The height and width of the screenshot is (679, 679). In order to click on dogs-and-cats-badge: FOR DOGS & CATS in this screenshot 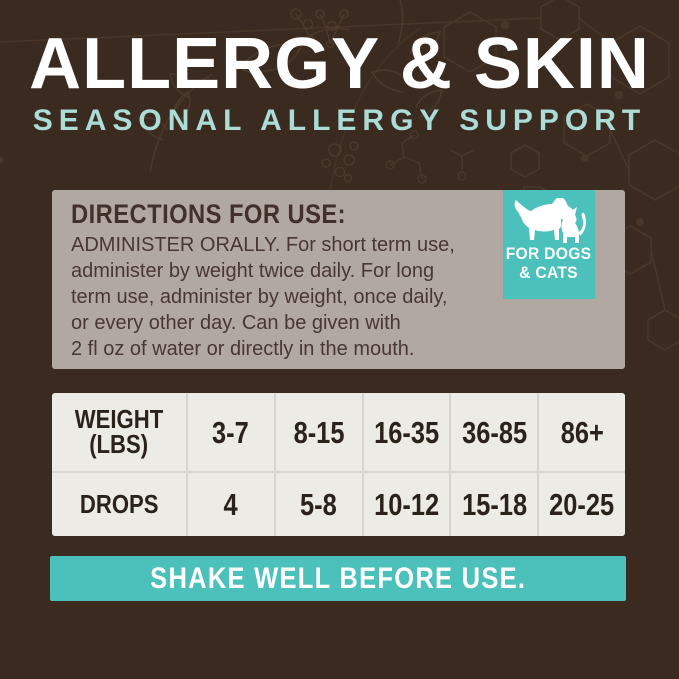, I will do `click(549, 244)`.